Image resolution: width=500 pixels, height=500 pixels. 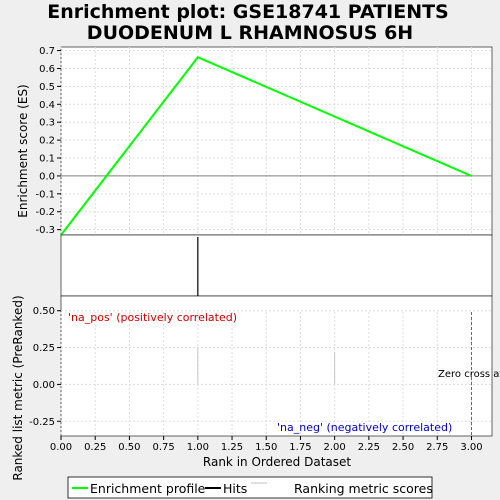 What do you see at coordinates (364, 427) in the screenshot?
I see `neg-correlation-label: 'na_neg' (negatively correlated)` at bounding box center [364, 427].